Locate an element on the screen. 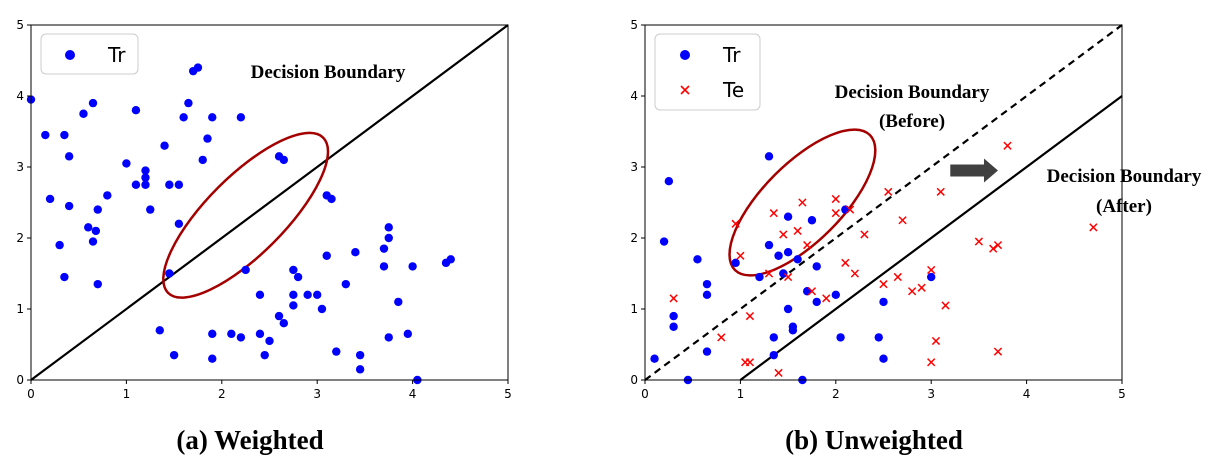 The height and width of the screenshot is (465, 1223). y-tick-label: 2 is located at coordinates (20, 238).